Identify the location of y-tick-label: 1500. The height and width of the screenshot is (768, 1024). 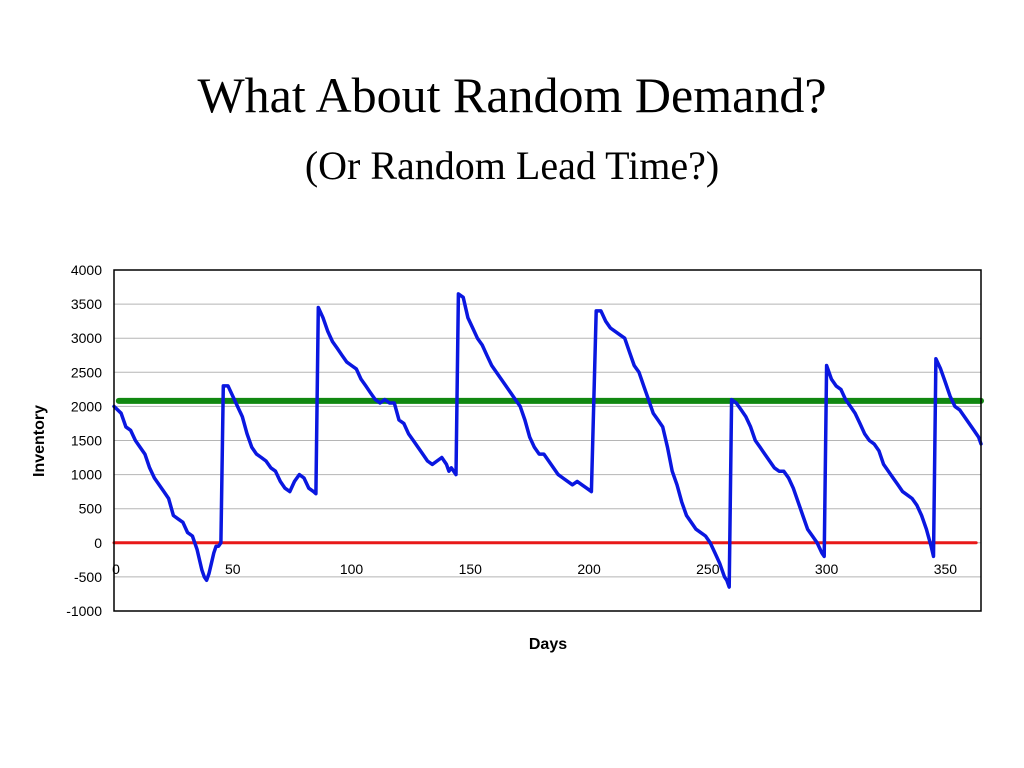
(86, 441).